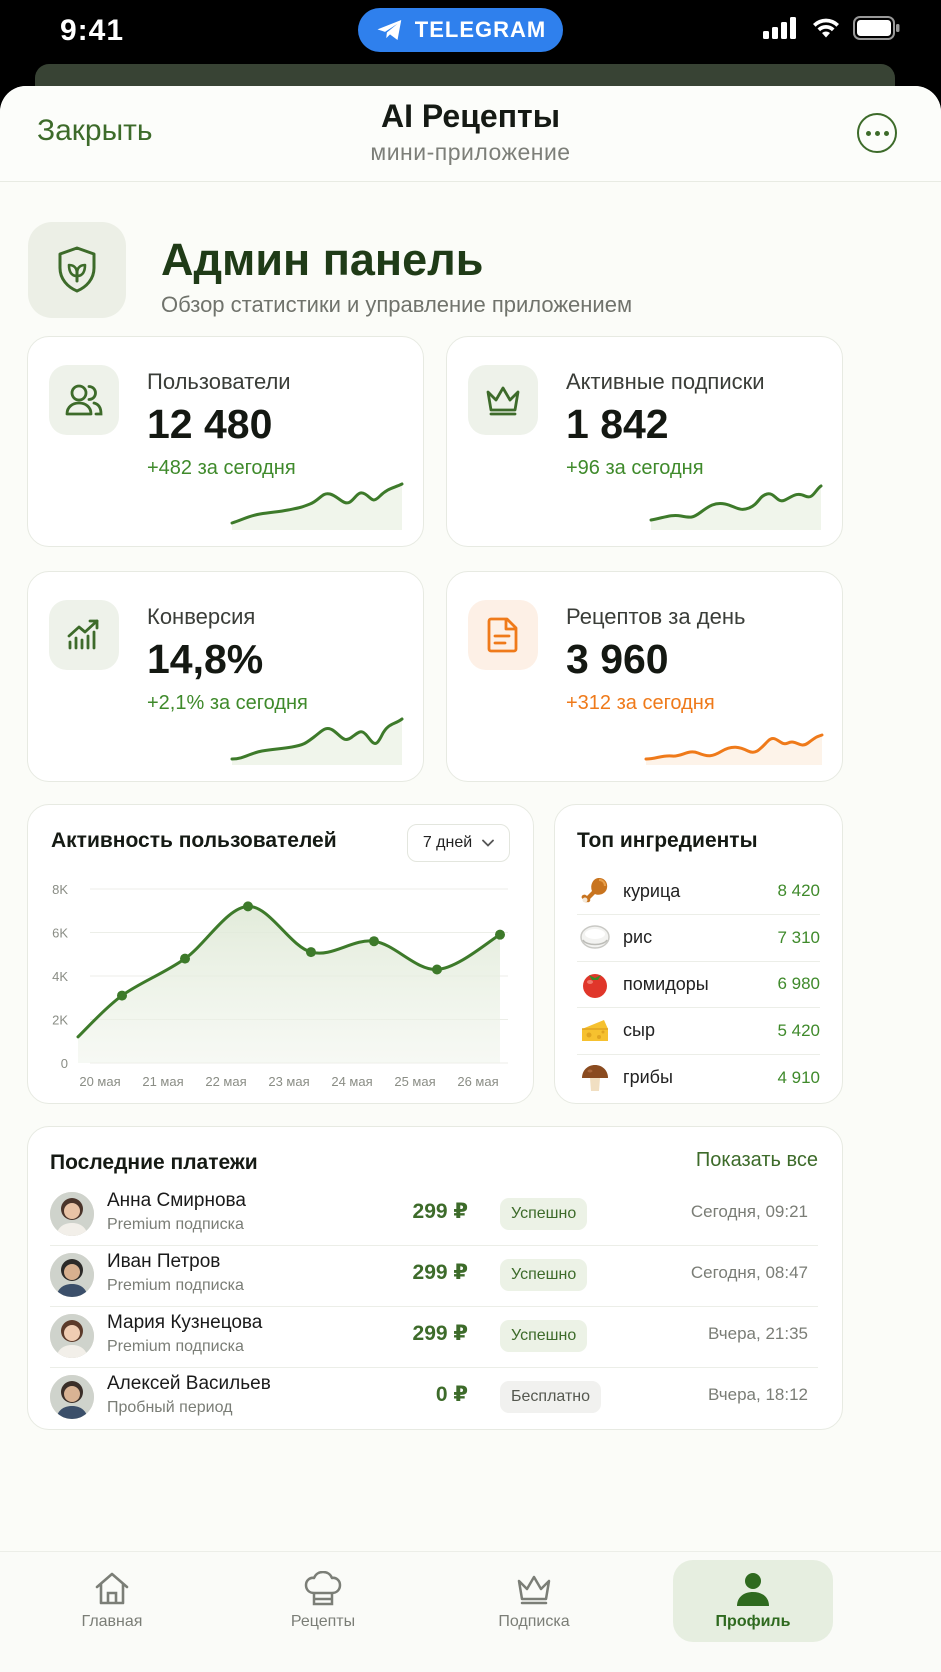 The width and height of the screenshot is (941, 1672). I want to click on stat-card-conversion: Конверсия 14,8% +2,1% за сегодня, so click(225, 676).